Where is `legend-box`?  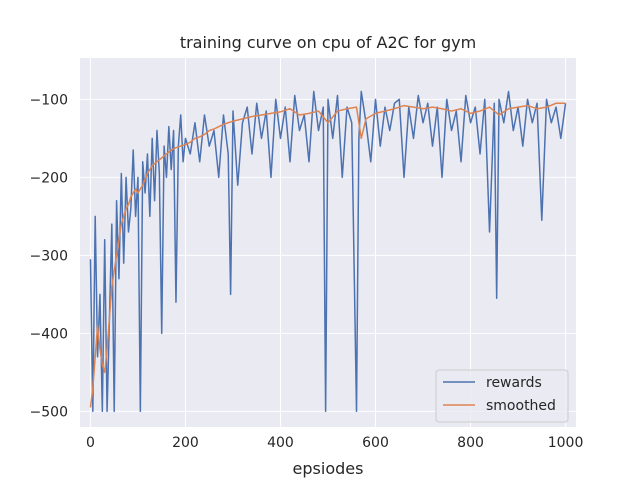 legend-box is located at coordinates (502, 396).